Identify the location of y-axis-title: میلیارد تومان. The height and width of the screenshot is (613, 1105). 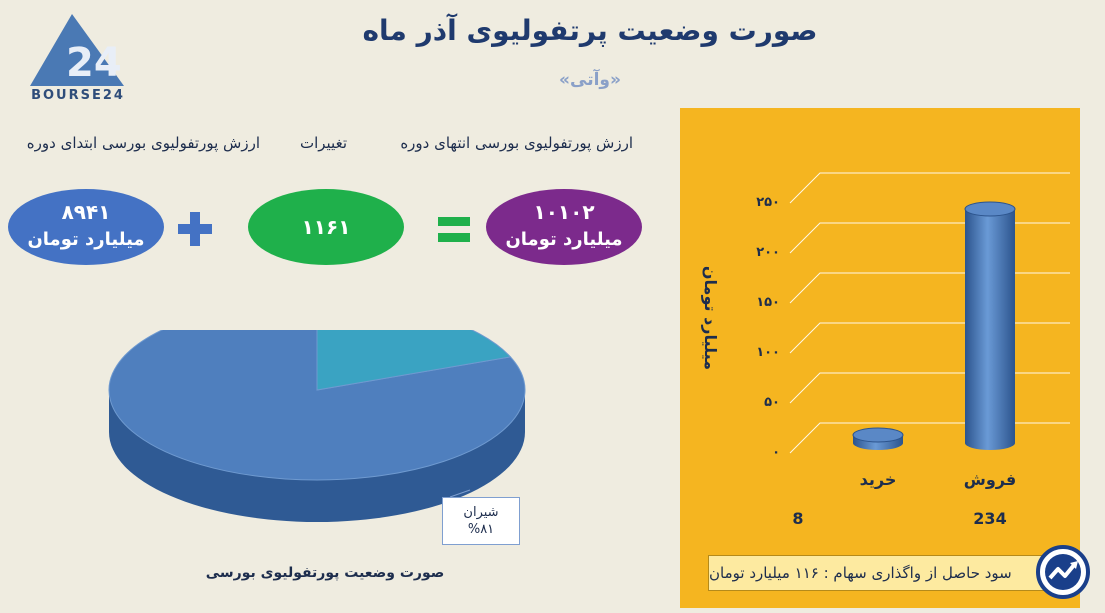
(710, 317).